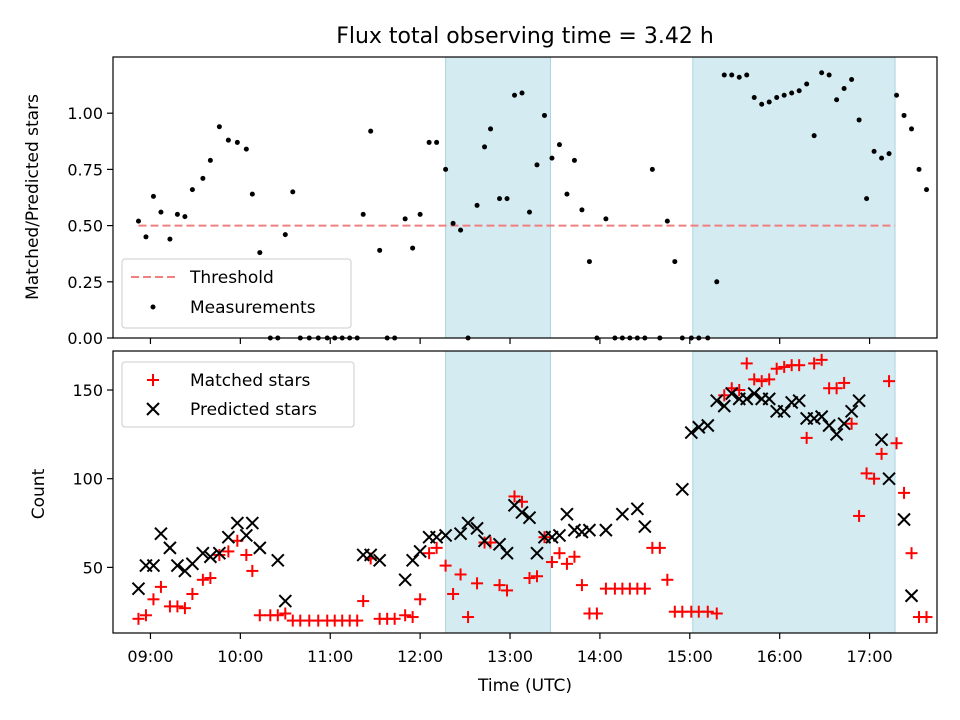  I want to click on matched-legend-swatch, so click(153, 380).